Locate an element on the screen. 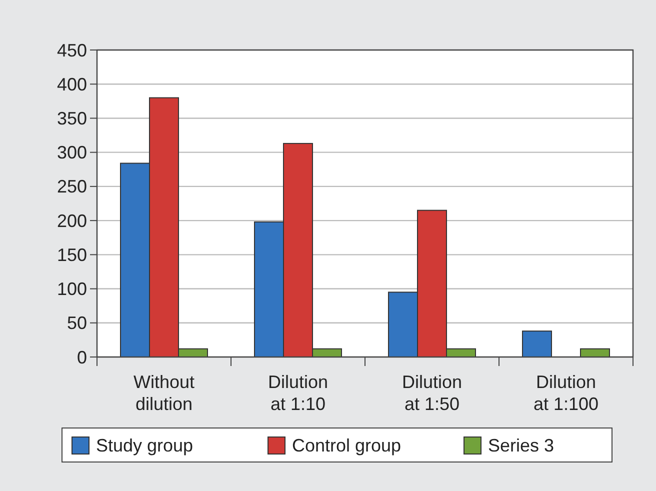 The height and width of the screenshot is (491, 656). x-tick-label: Without dilution is located at coordinates (164, 393).